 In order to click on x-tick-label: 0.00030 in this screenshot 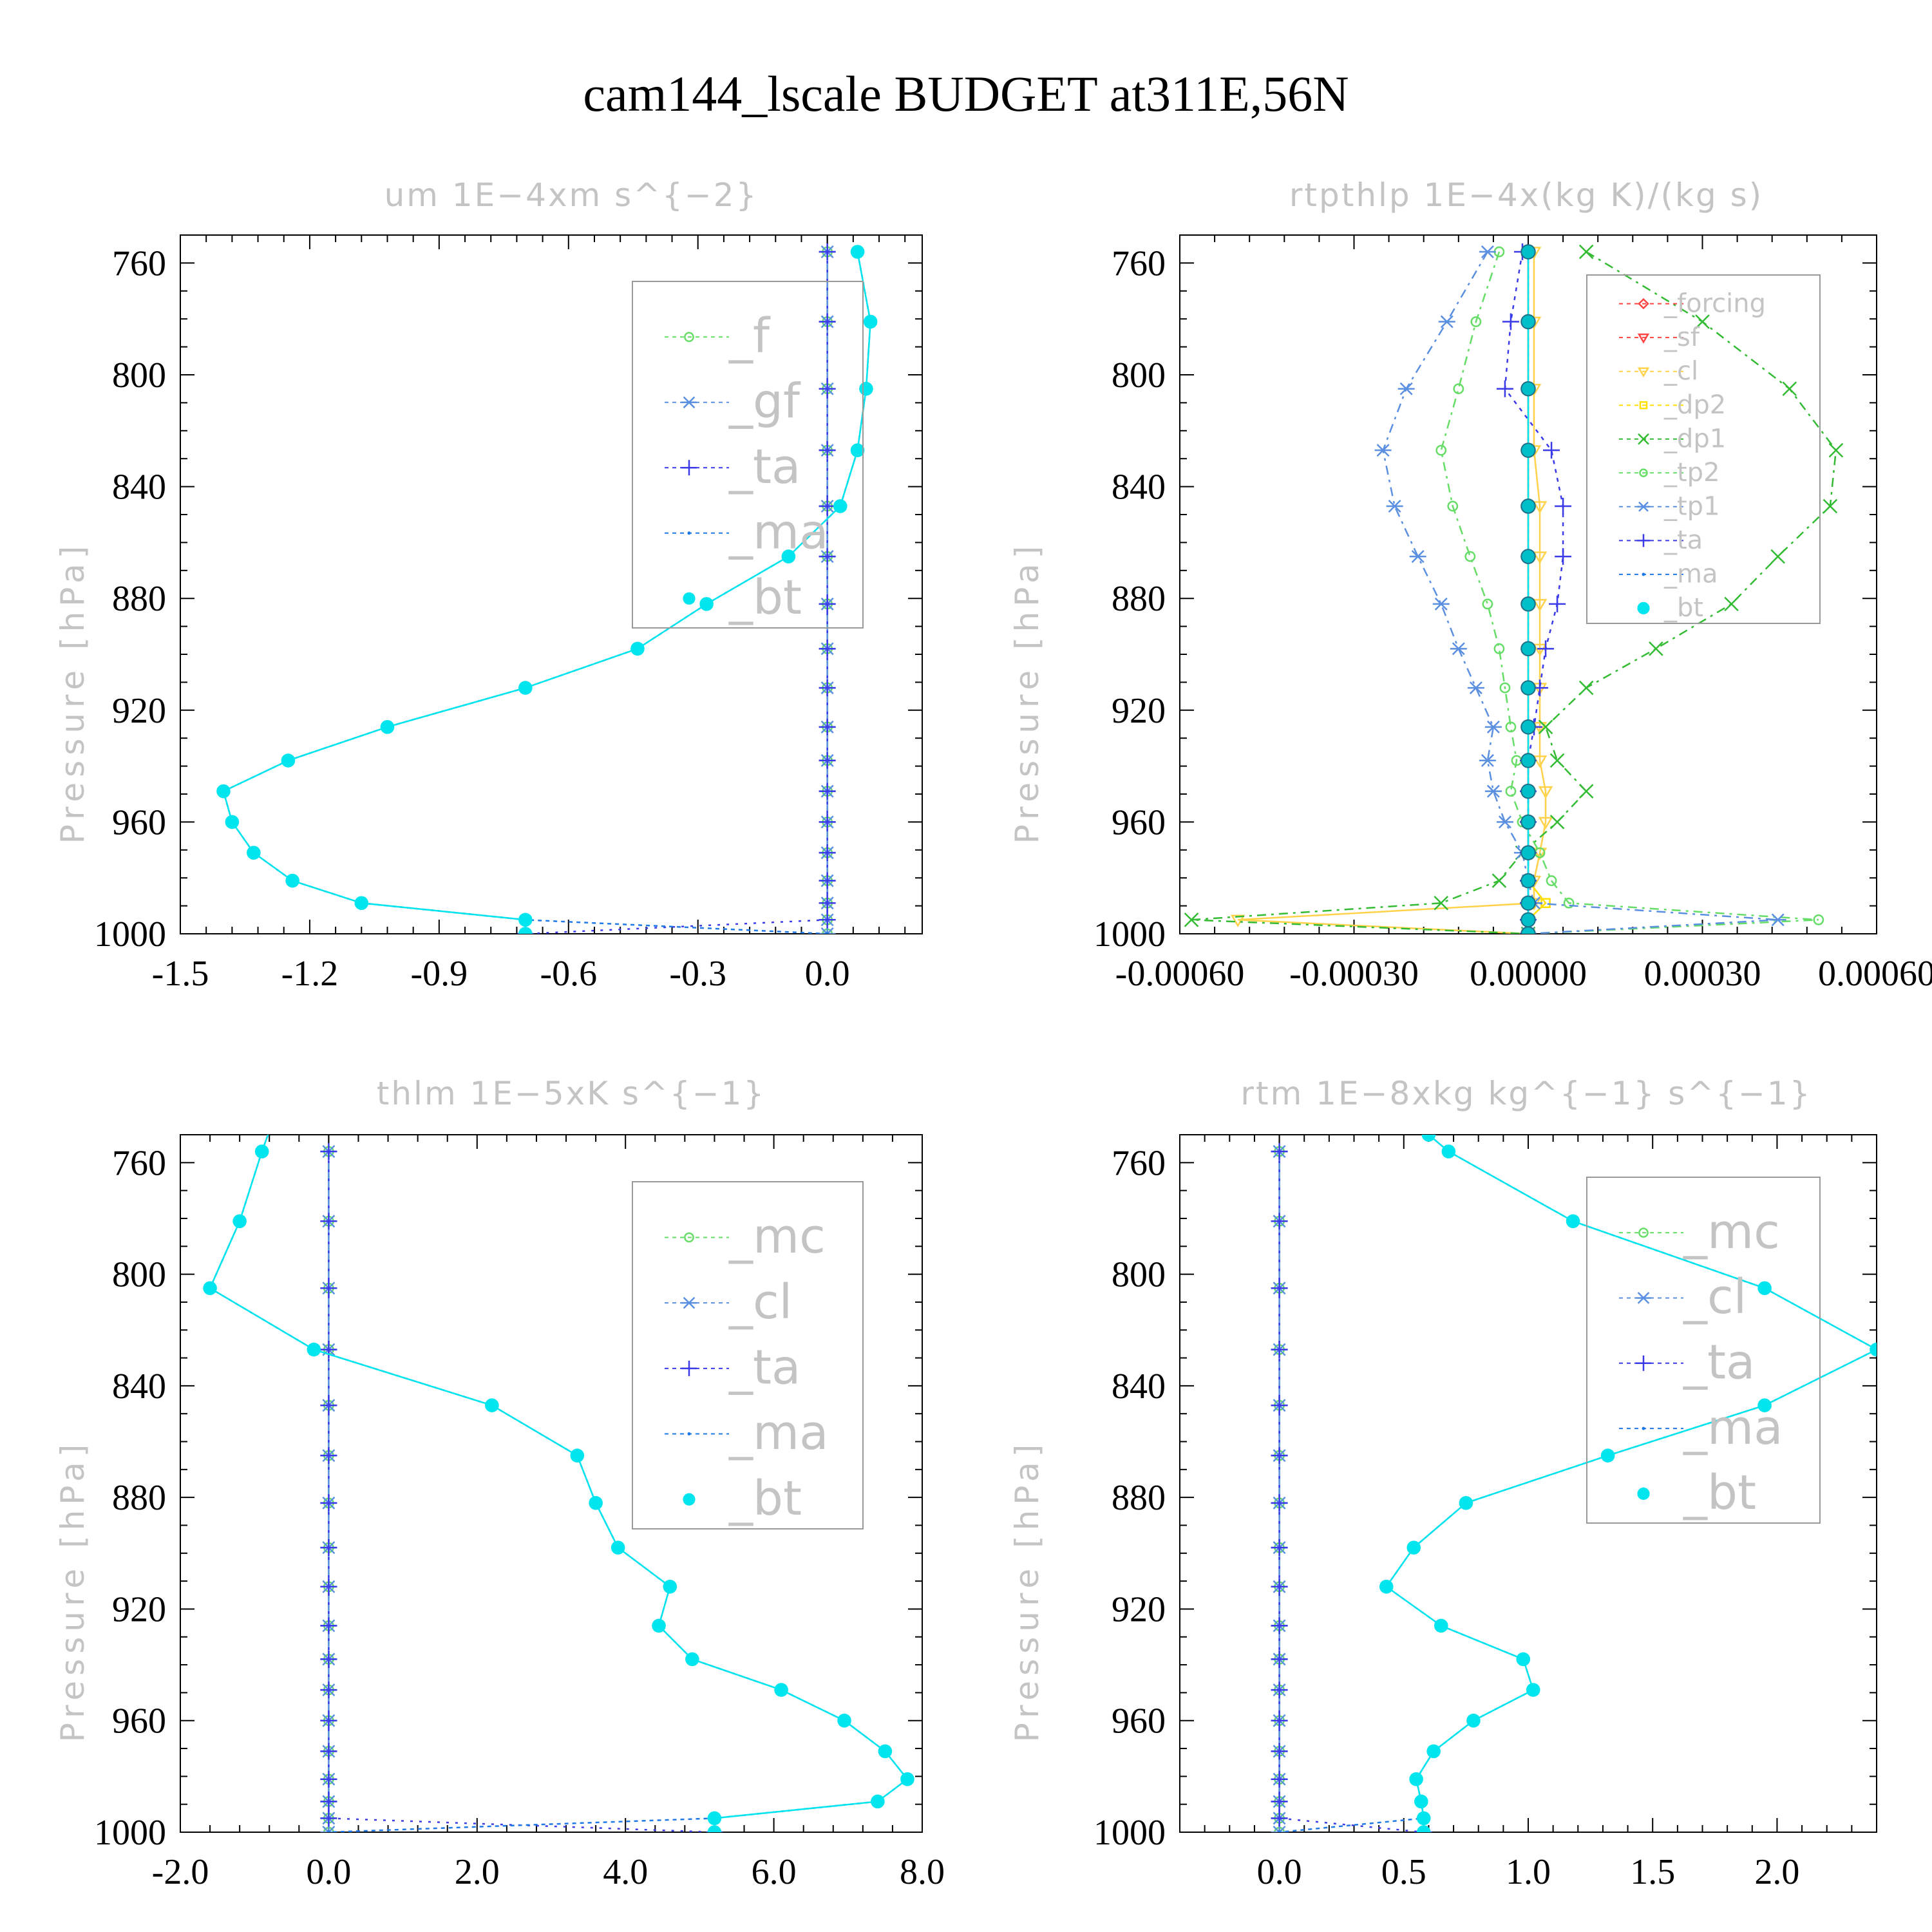, I will do `click(1702, 974)`.